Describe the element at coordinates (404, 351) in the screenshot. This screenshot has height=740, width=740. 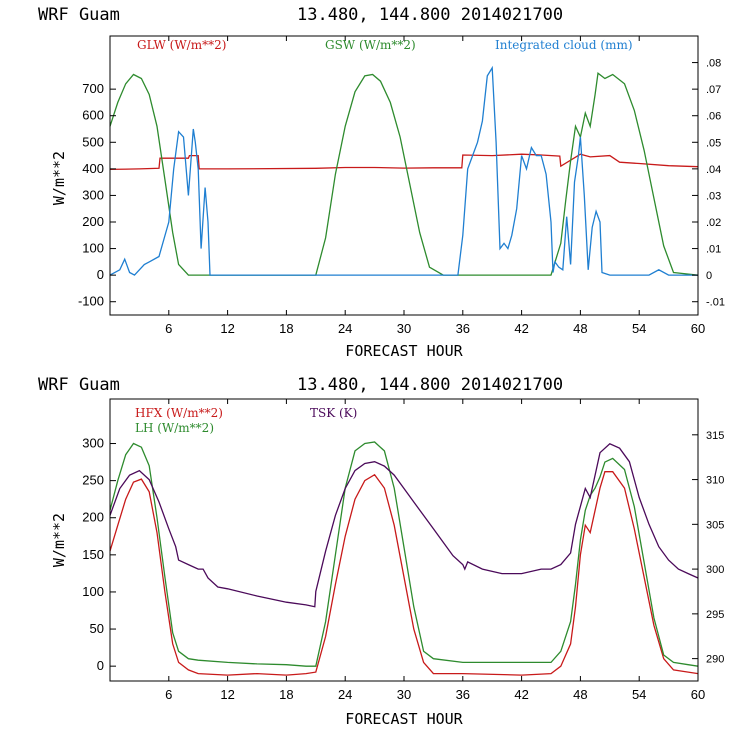
I see `chart-1-x-axis-label: FORECAST HOUR` at that location.